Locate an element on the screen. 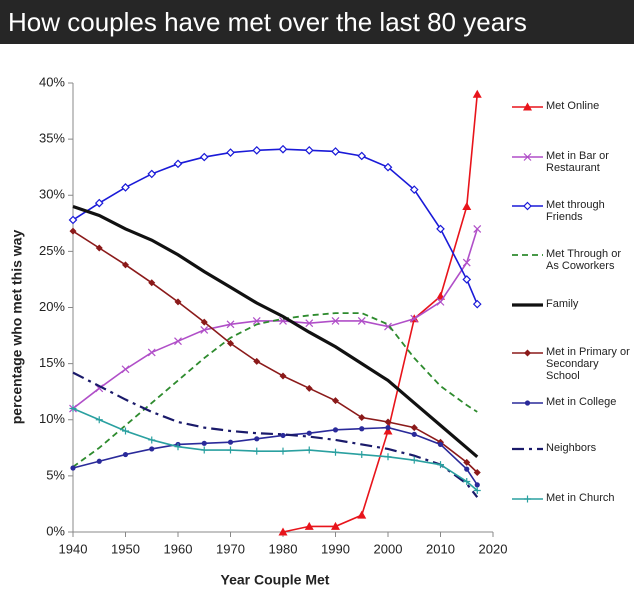 Image resolution: width=634 pixels, height=600 pixels. y-tick-label: 0% is located at coordinates (55, 530).